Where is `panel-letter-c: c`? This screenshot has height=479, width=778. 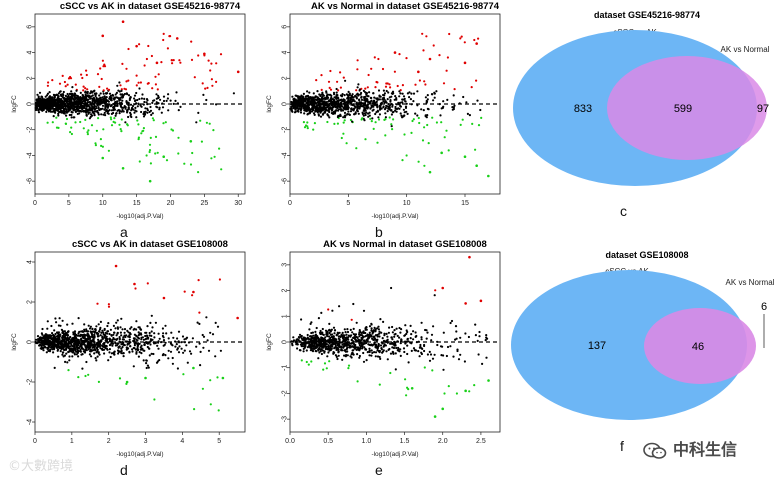 panel-letter-c: c is located at coordinates (623, 211).